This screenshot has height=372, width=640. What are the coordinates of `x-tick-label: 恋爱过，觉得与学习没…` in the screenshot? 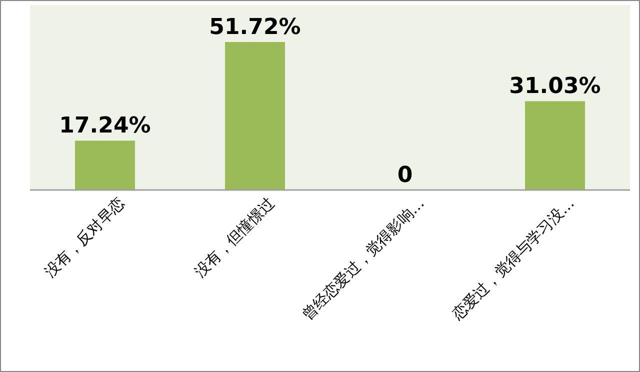 It's located at (513, 259).